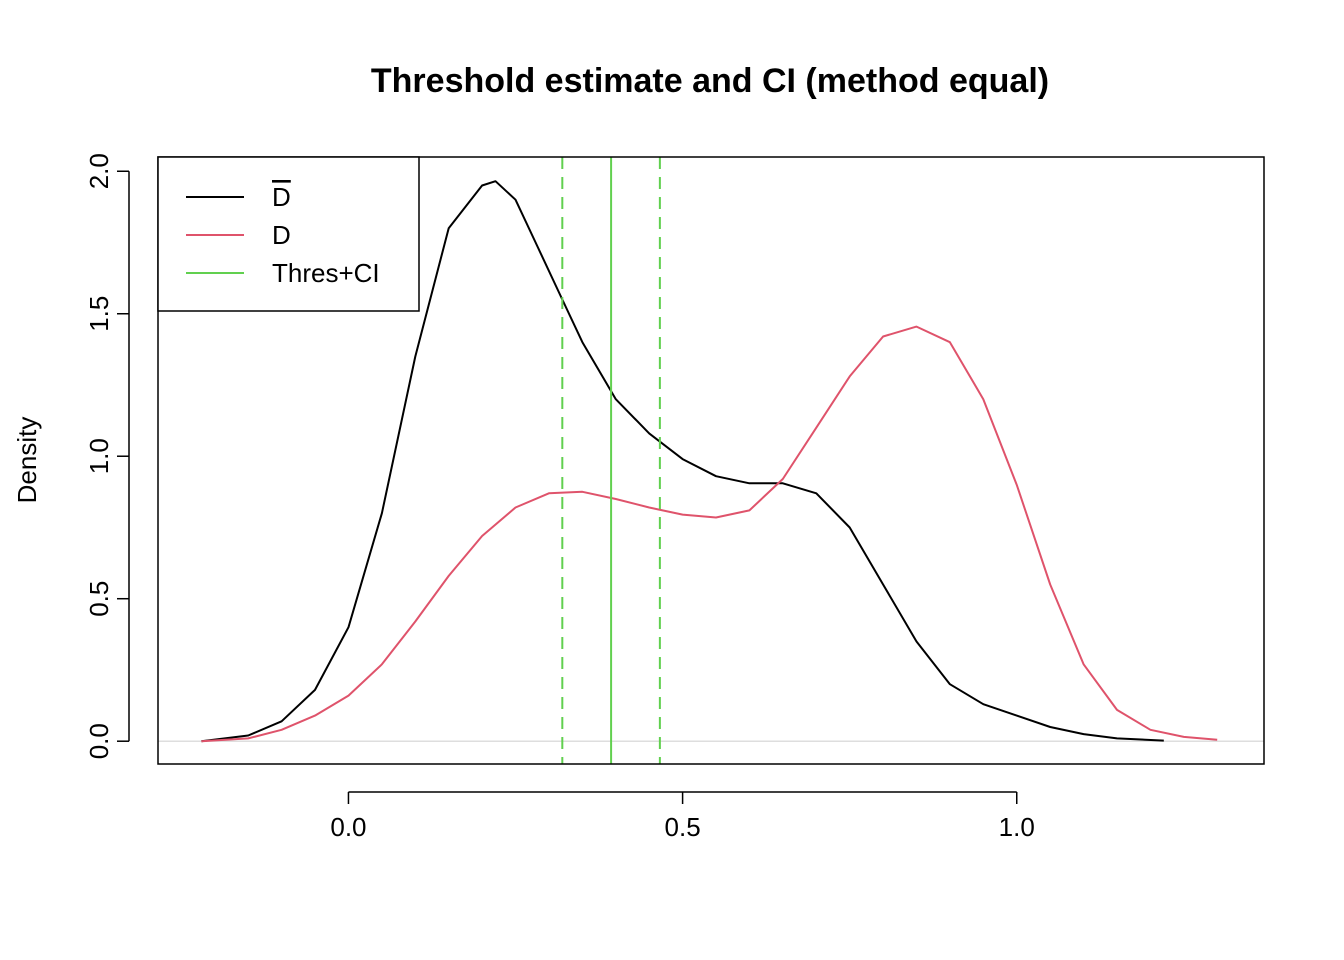  What do you see at coordinates (99, 314) in the screenshot?
I see `y-tick-label: 1.5` at bounding box center [99, 314].